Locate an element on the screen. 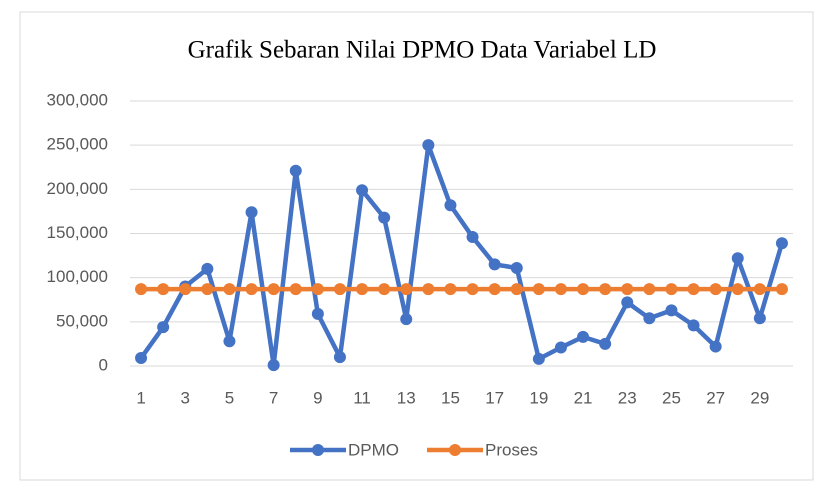 This screenshot has width=814, height=481. x-tick-label: 21 is located at coordinates (583, 397).